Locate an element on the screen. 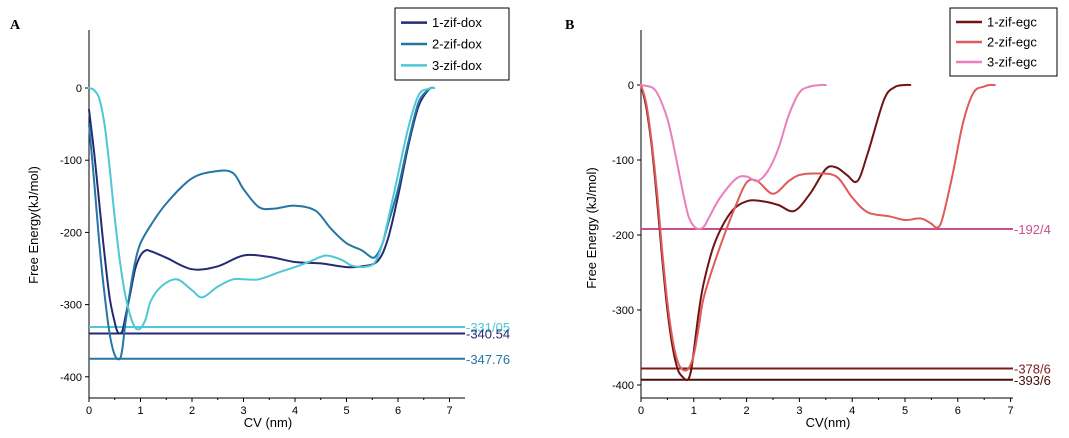  legend-label: 3-zif-egc is located at coordinates (1012, 62).